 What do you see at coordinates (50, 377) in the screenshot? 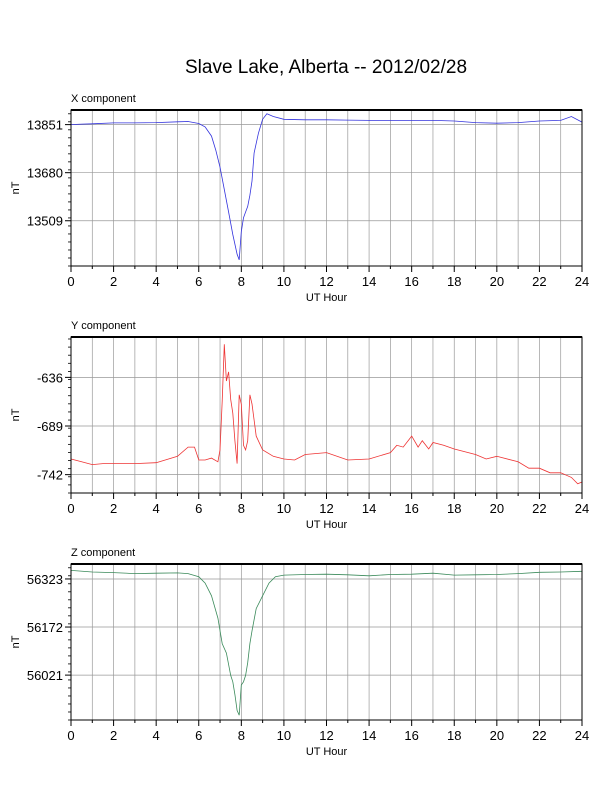
I see `y-tick-label: -636` at bounding box center [50, 377].